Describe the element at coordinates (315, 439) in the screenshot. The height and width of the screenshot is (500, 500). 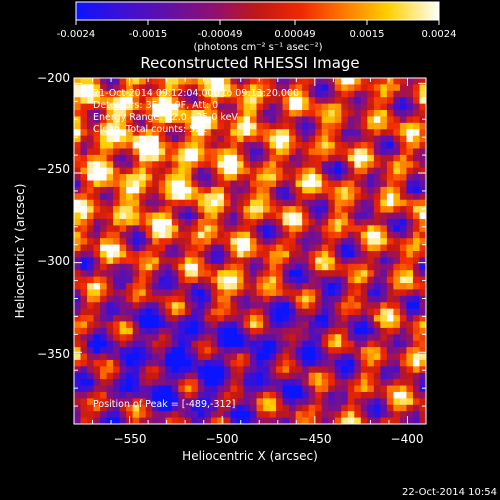
I see `x-tick-label: −450` at that location.